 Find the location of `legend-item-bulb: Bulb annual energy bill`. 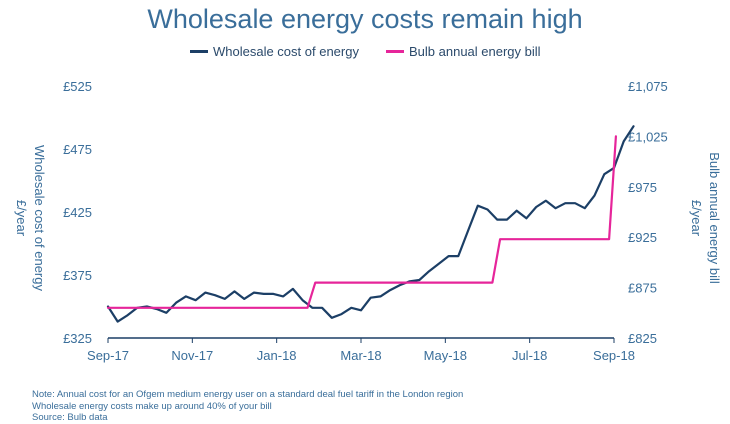

legend-item-bulb: Bulb annual energy bill is located at coordinates (463, 51).